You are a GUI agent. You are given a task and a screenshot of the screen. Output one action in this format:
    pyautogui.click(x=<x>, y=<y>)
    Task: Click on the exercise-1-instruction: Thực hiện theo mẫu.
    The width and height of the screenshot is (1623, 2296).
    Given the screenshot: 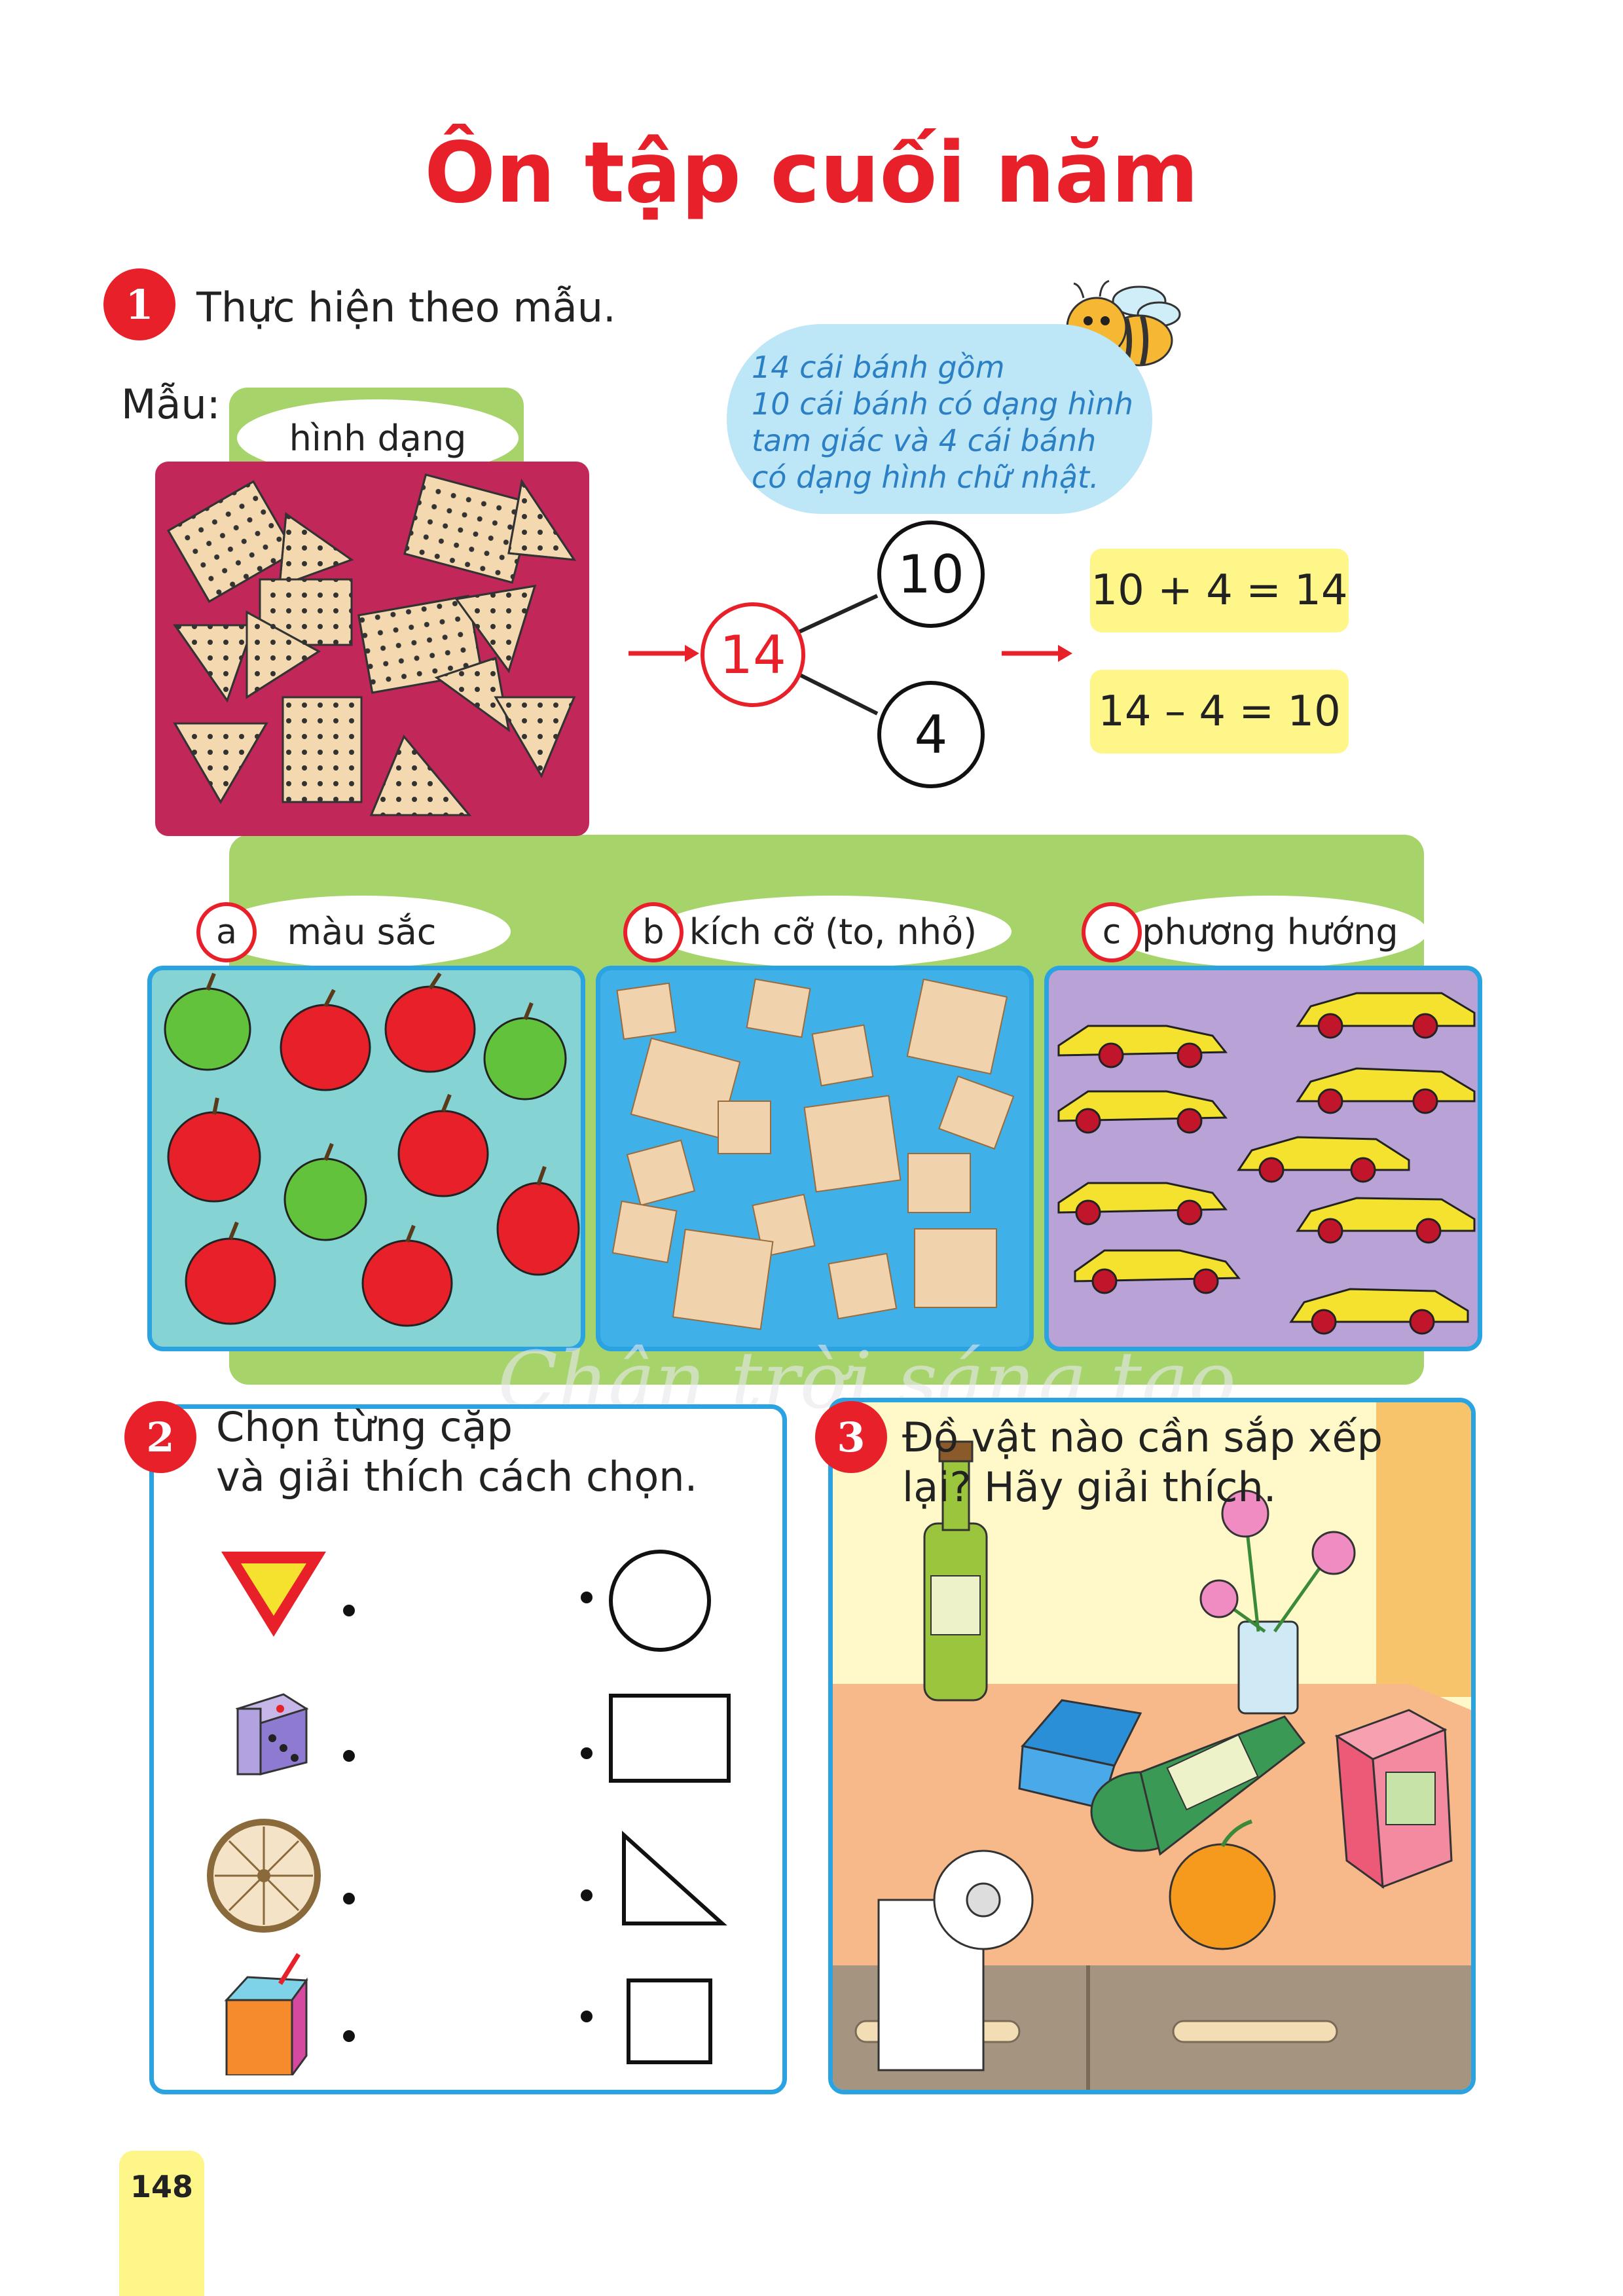 What is the action you would take?
    pyautogui.click(x=406, y=307)
    